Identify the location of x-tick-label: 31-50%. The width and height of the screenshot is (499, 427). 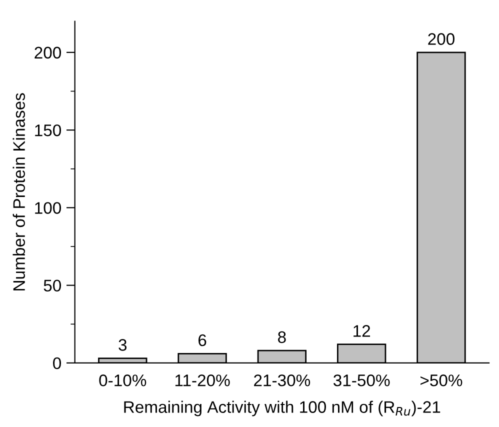
(361, 380).